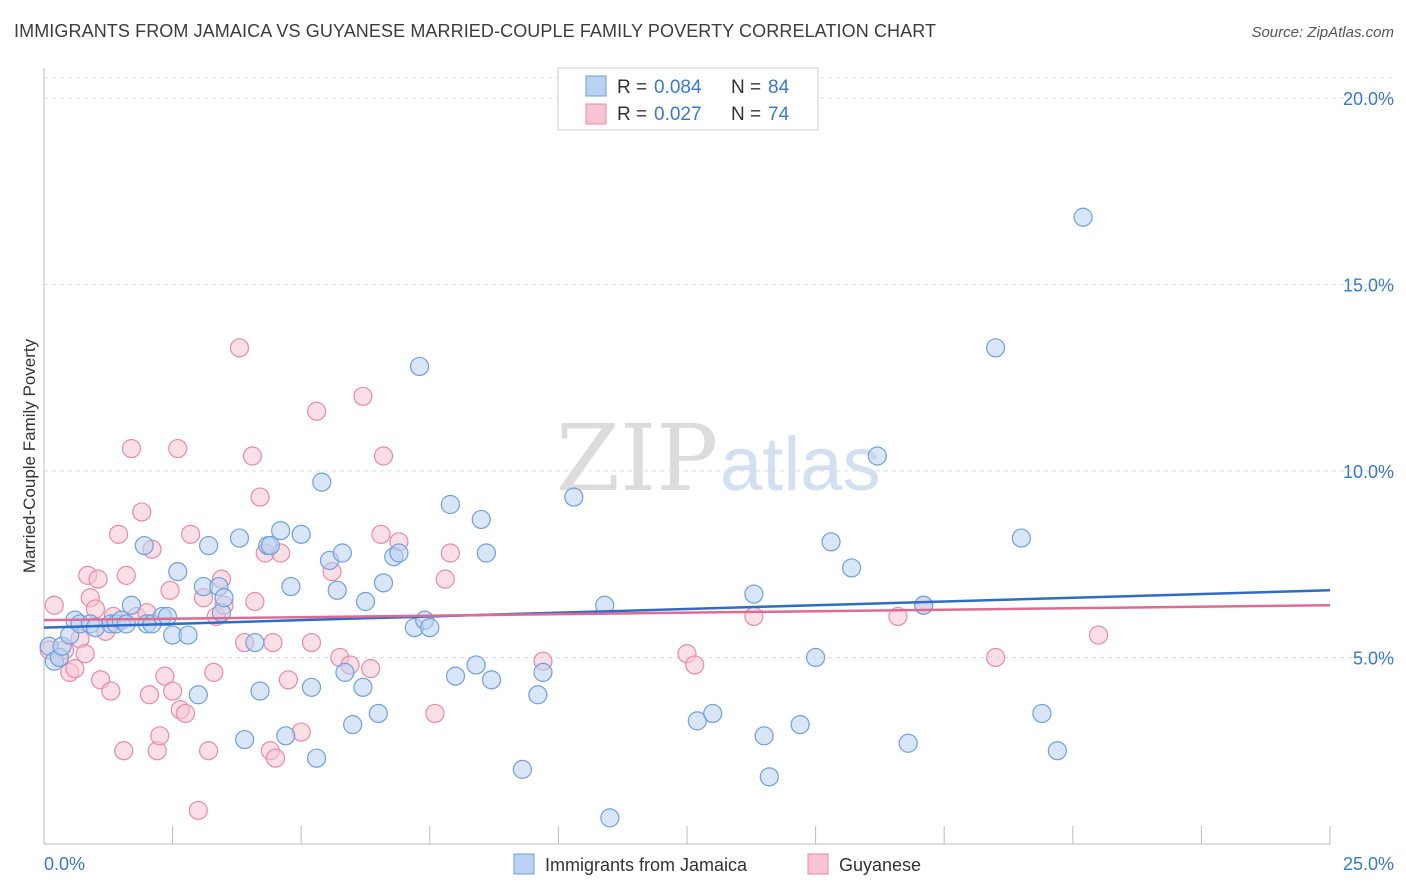 This screenshot has height=892, width=1406. Describe the element at coordinates (64, 864) in the screenshot. I see `x-tick-label-min: 0.0%` at that location.